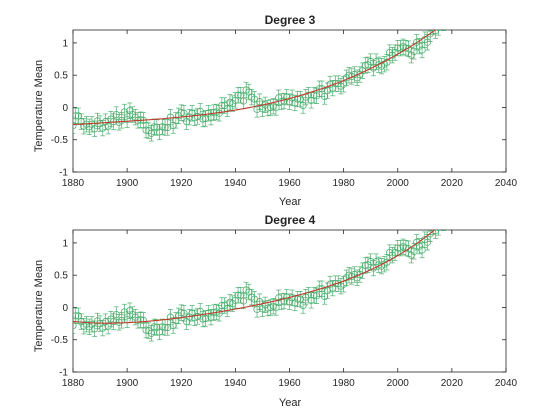  What do you see at coordinates (506, 183) in the screenshot?
I see `x-tick-label: 2040` at bounding box center [506, 183].